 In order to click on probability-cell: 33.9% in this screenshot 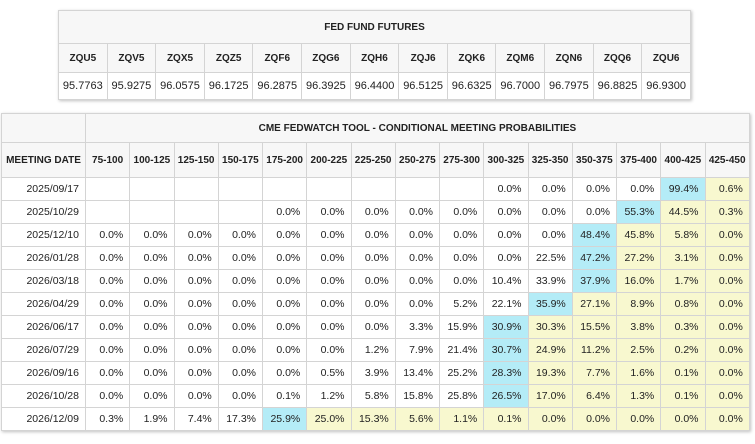, I will do `click(550, 281)`.